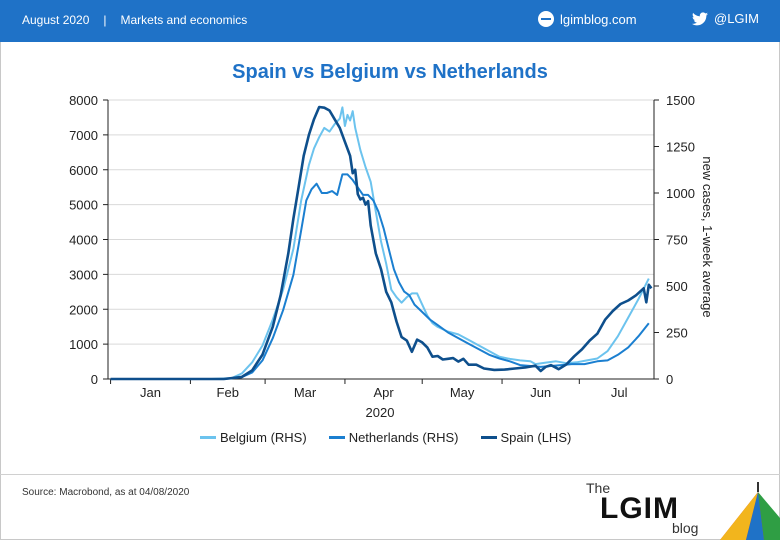 Image resolution: width=780 pixels, height=540 pixels. I want to click on header-date: August 2020, so click(56, 20).